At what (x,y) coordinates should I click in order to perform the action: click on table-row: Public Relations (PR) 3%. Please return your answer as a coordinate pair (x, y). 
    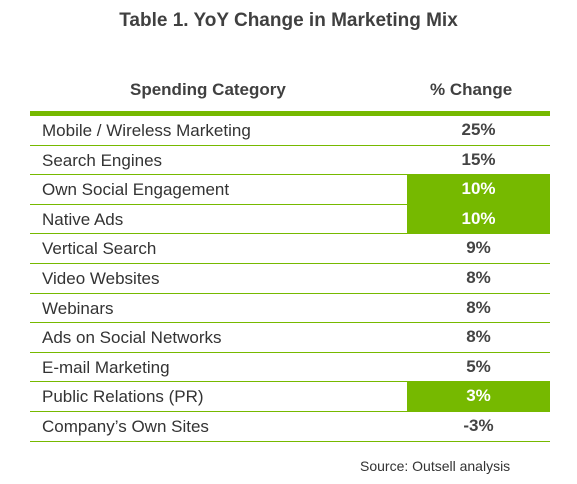
    Looking at the image, I should click on (290, 397).